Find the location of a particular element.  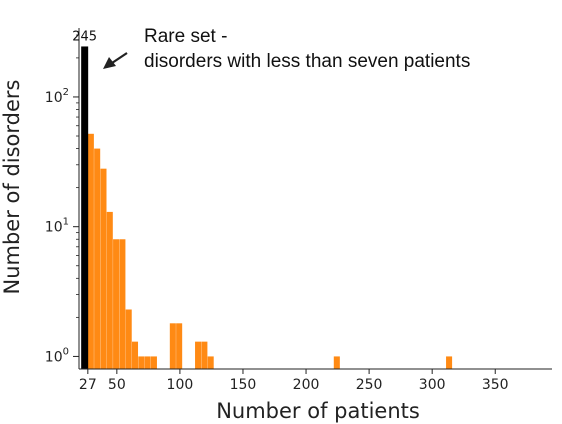

x-ticks: 27 50 100 150 200 250 300 350 is located at coordinates (294, 381).